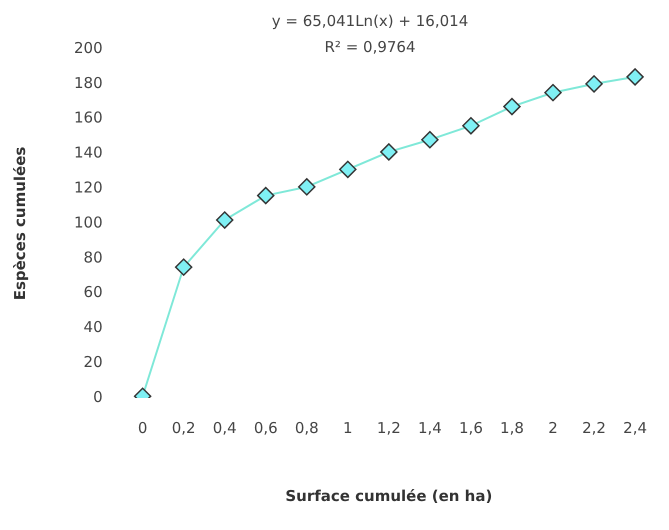 The image size is (669, 530). What do you see at coordinates (430, 427) in the screenshot?
I see `x-tick-label: 1,4` at bounding box center [430, 427].